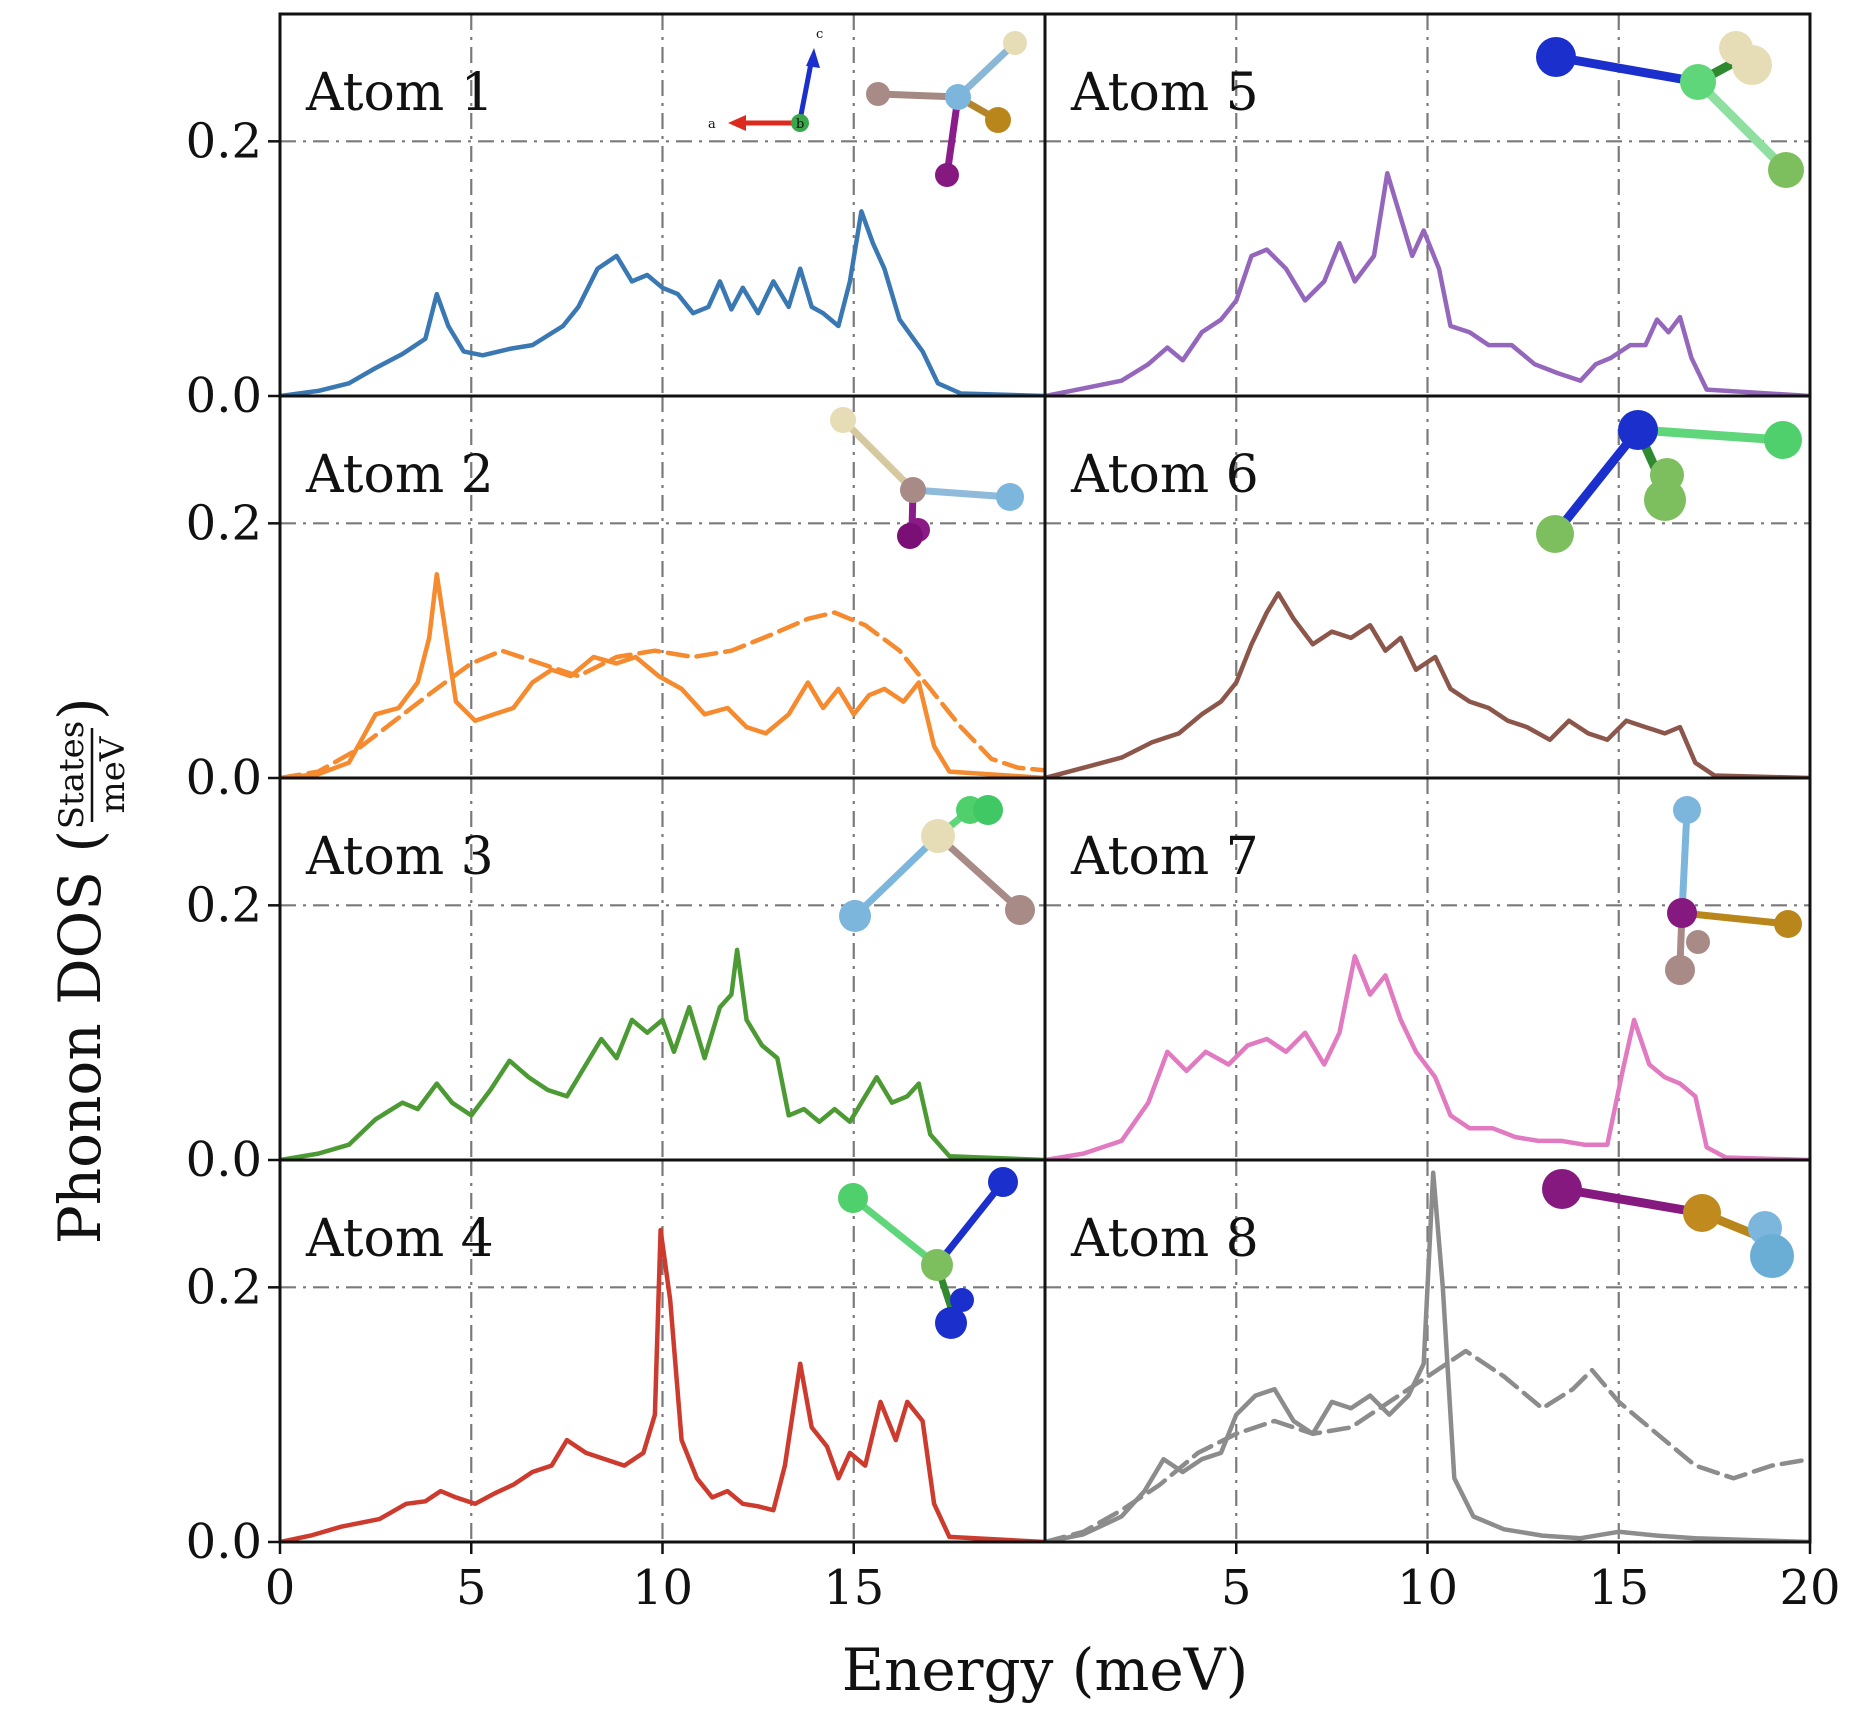 Image resolution: width=1854 pixels, height=1718 pixels. I want to click on atom-8-xtick-label-20: 20, so click(1809, 1588).